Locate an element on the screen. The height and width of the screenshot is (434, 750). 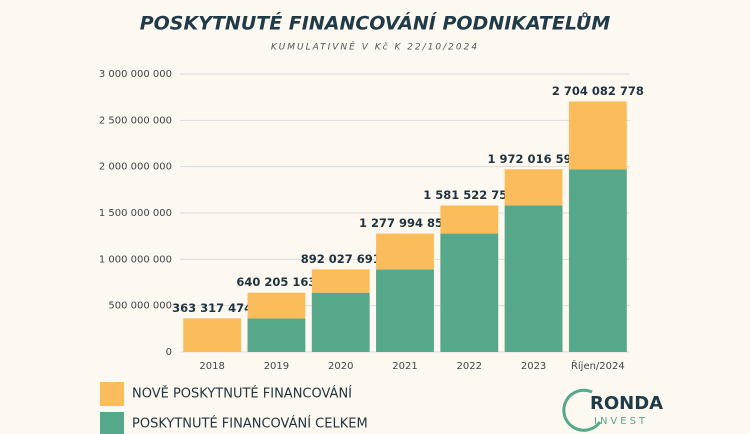
y-tick-label: 1 500 000 000 is located at coordinates (135, 213).